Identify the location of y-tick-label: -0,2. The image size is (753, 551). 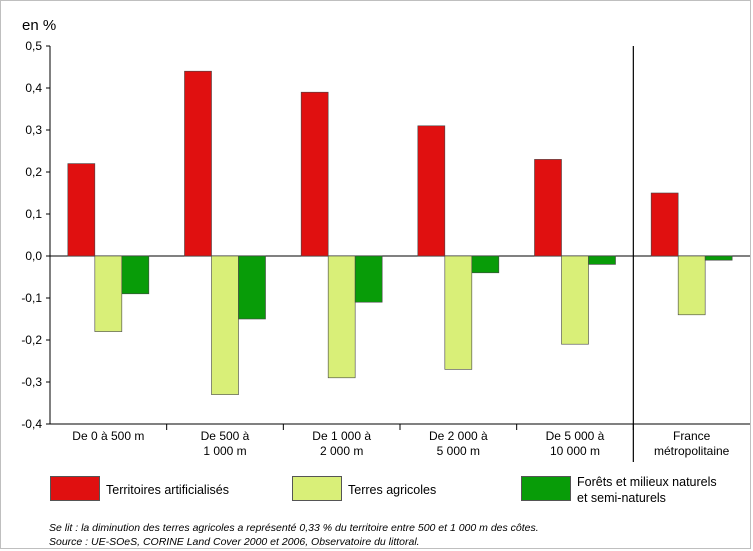
(31, 340).